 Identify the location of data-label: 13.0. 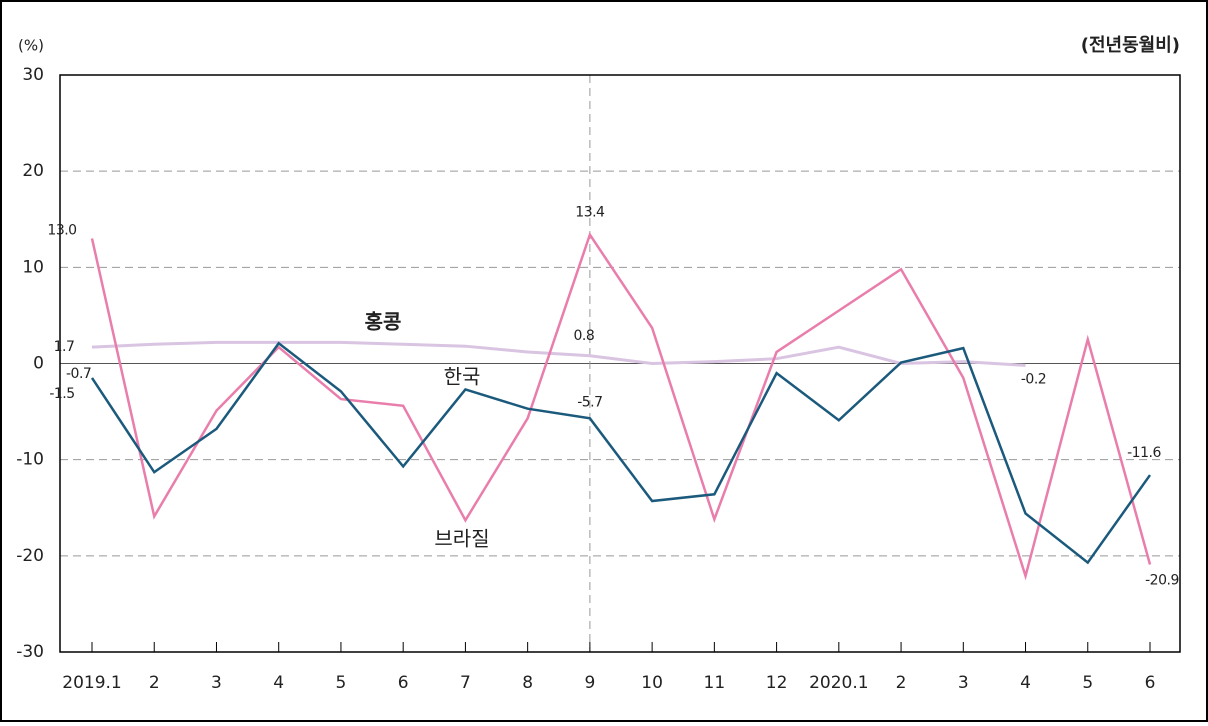
(61, 230).